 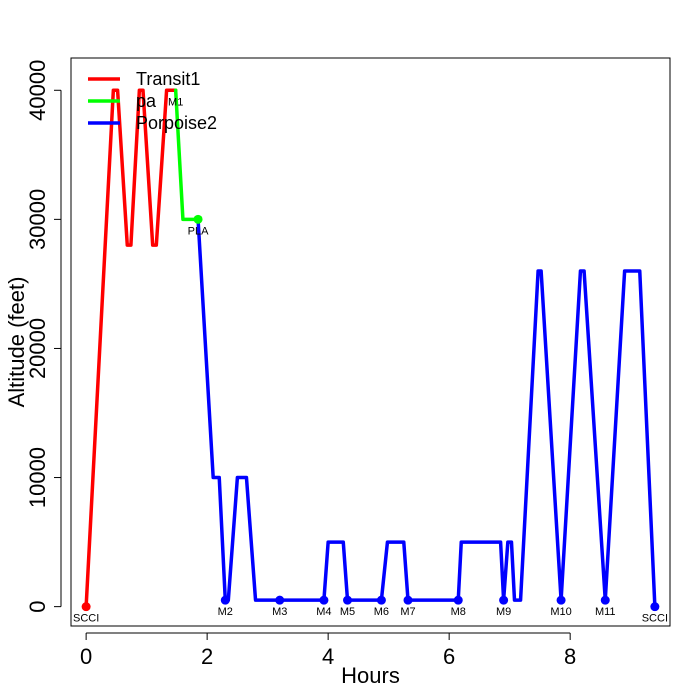 I want to click on waypoint-dot-m2, so click(x=225, y=600).